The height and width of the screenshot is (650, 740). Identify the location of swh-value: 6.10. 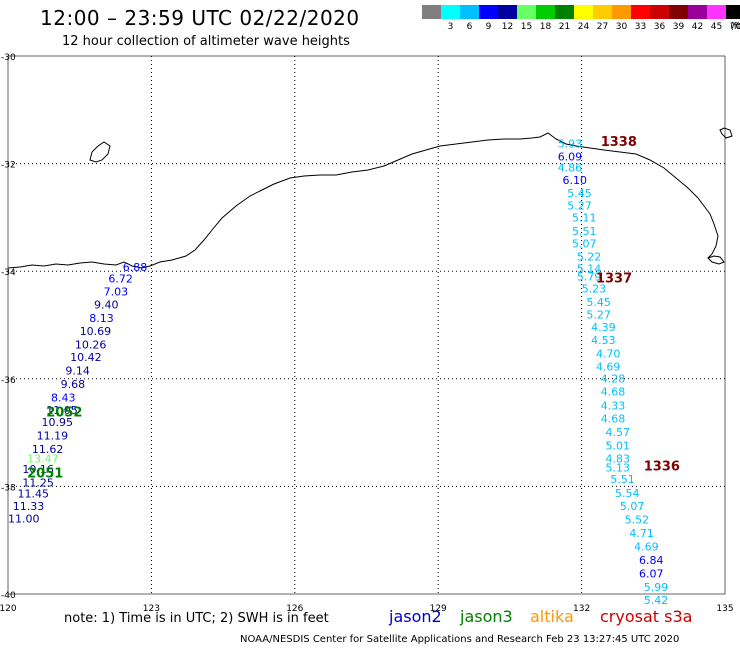
(574, 180).